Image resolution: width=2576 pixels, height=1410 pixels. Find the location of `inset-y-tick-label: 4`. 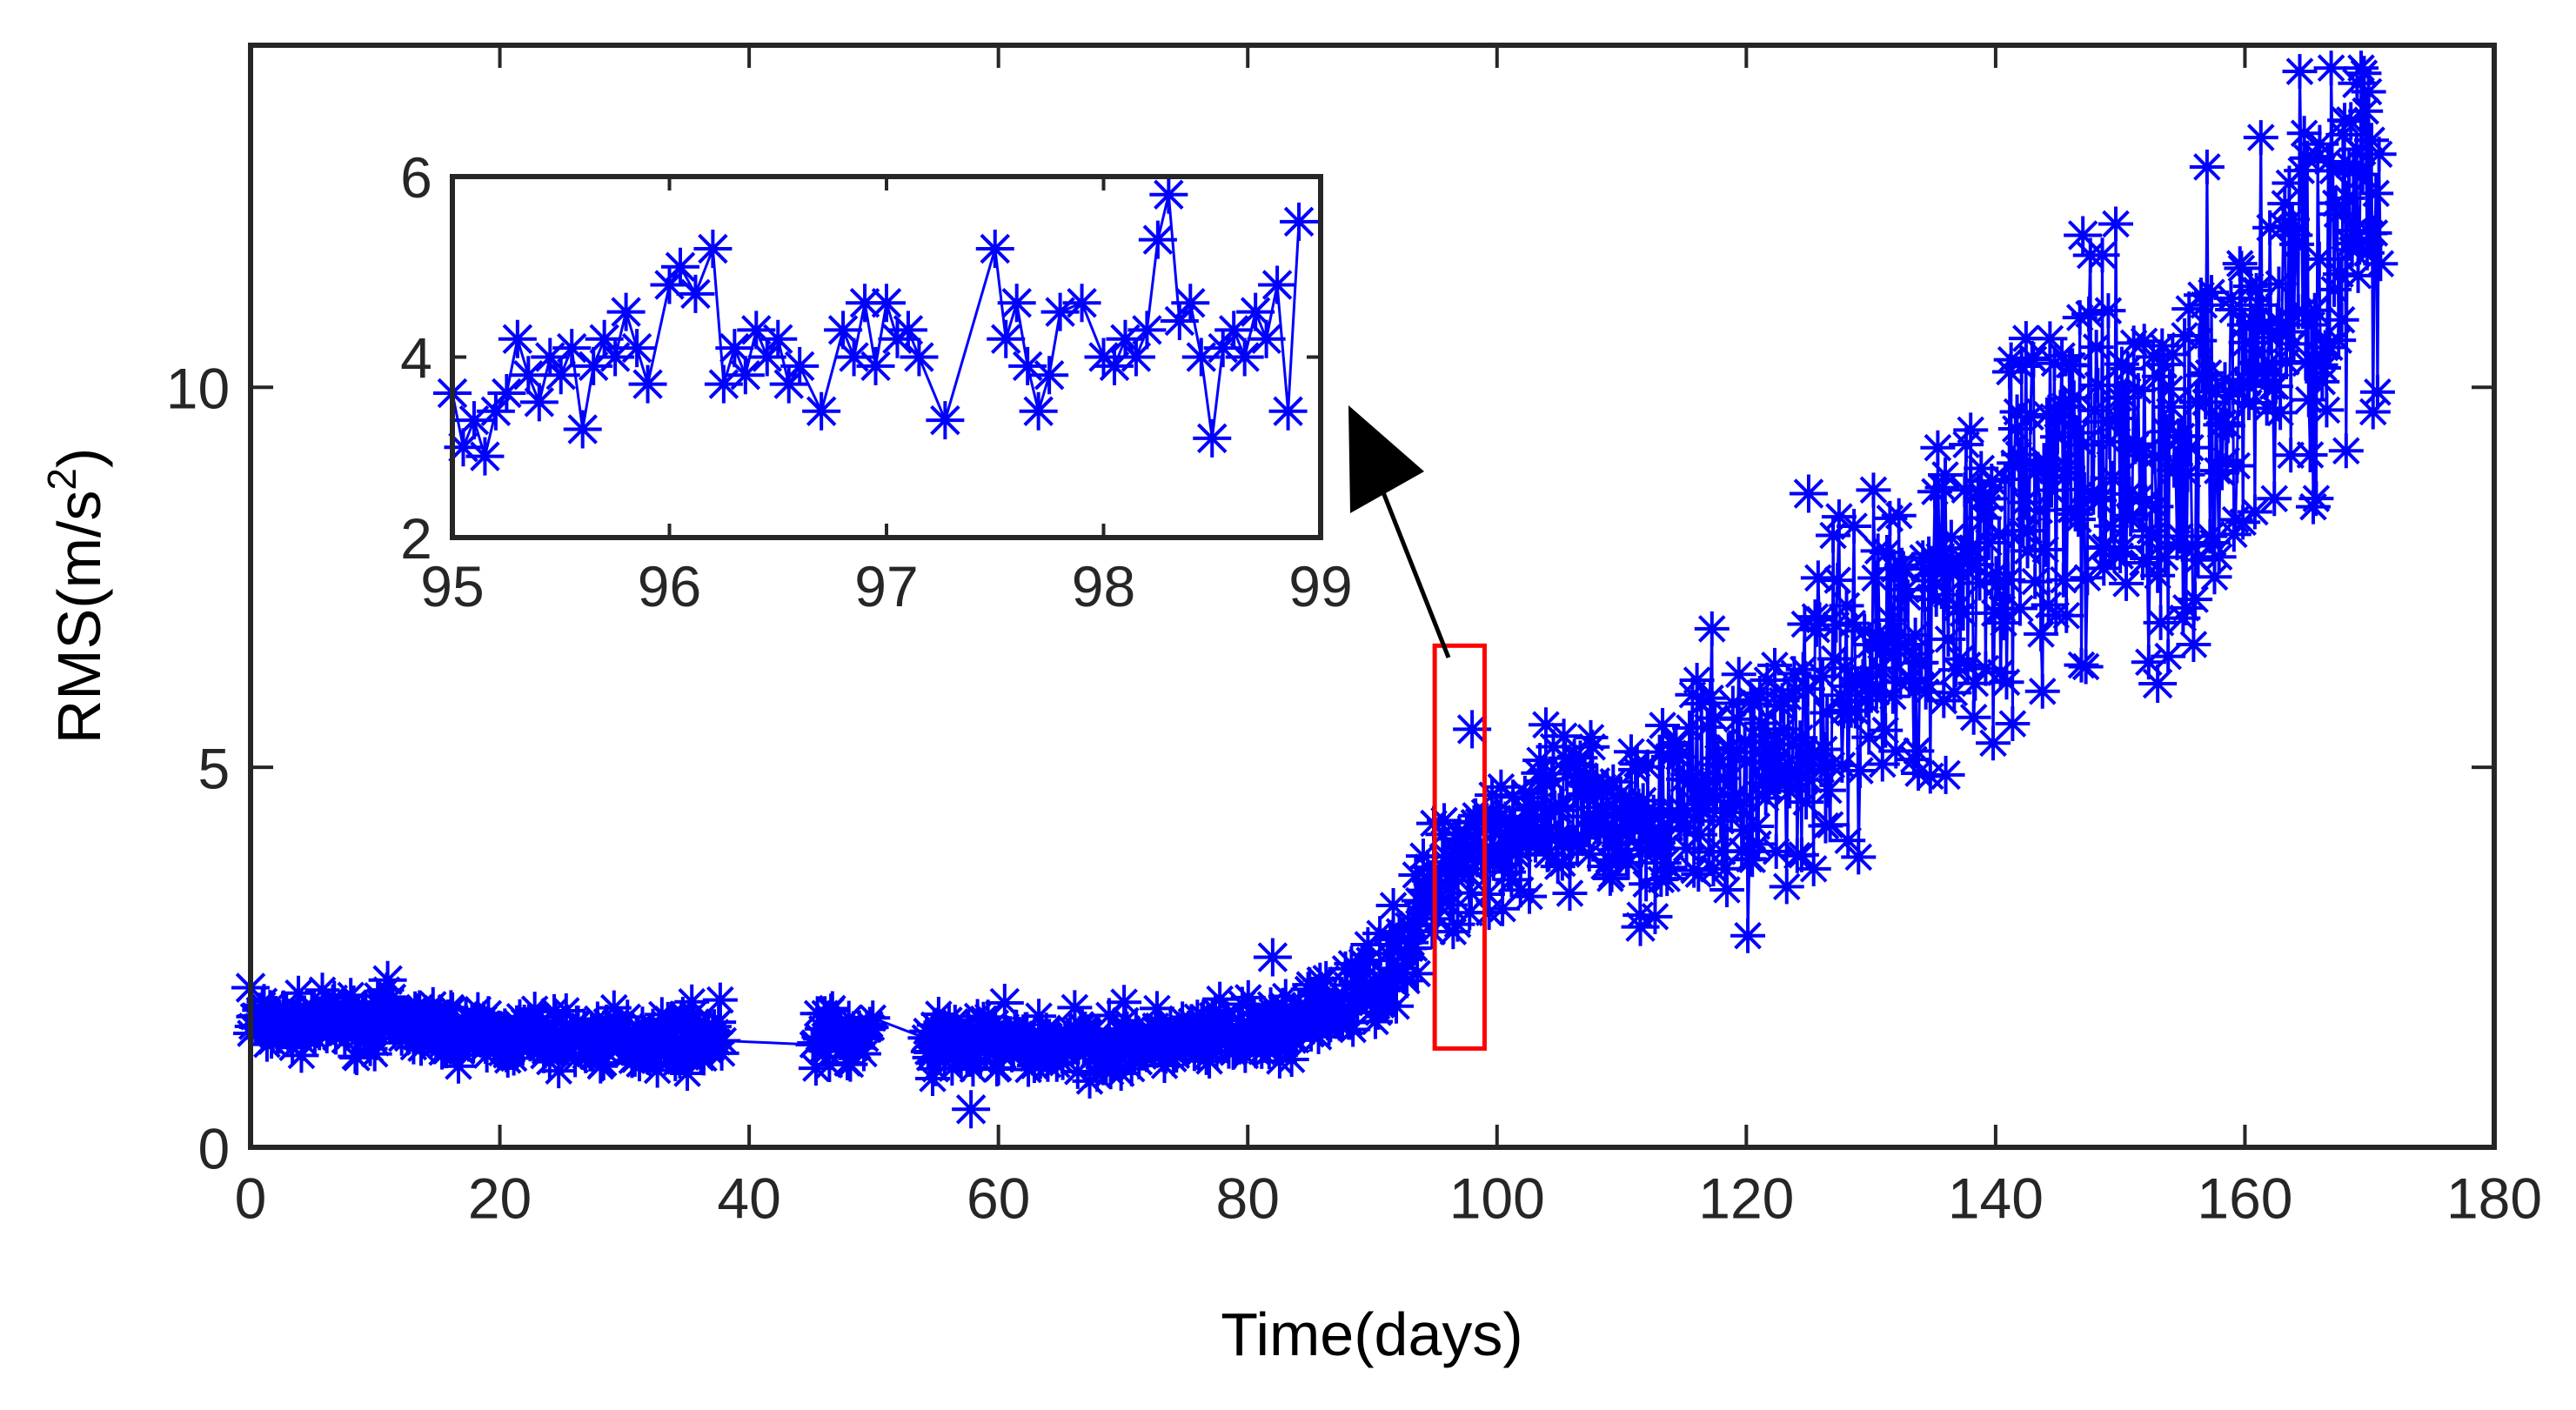

inset-y-tick-label: 4 is located at coordinates (416, 357).